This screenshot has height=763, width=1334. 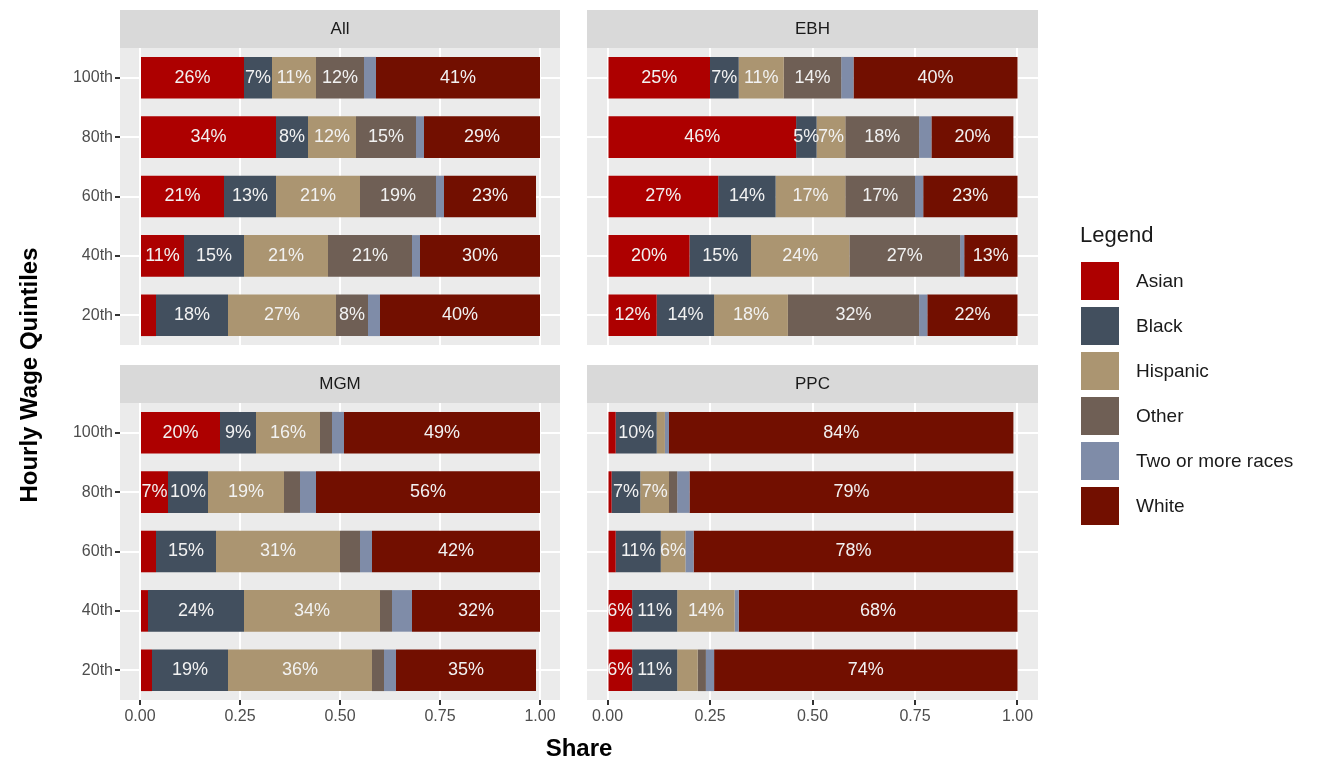 I want to click on x-axis-title: Share, so click(x=579, y=748).